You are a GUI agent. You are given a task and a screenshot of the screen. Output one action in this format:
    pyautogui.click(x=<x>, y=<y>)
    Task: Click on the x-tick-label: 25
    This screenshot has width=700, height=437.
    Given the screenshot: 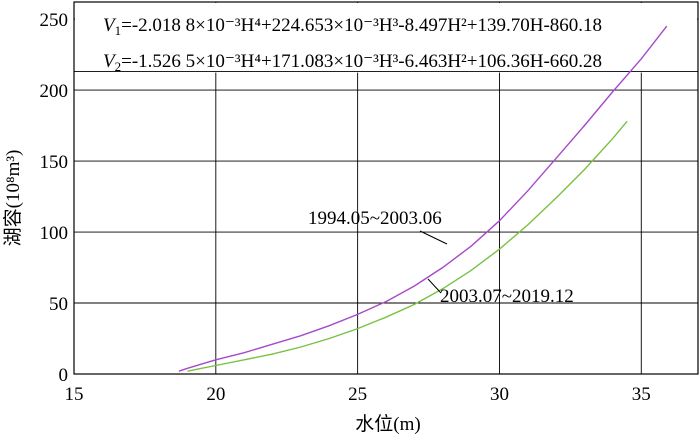 What is the action you would take?
    pyautogui.click(x=357, y=394)
    